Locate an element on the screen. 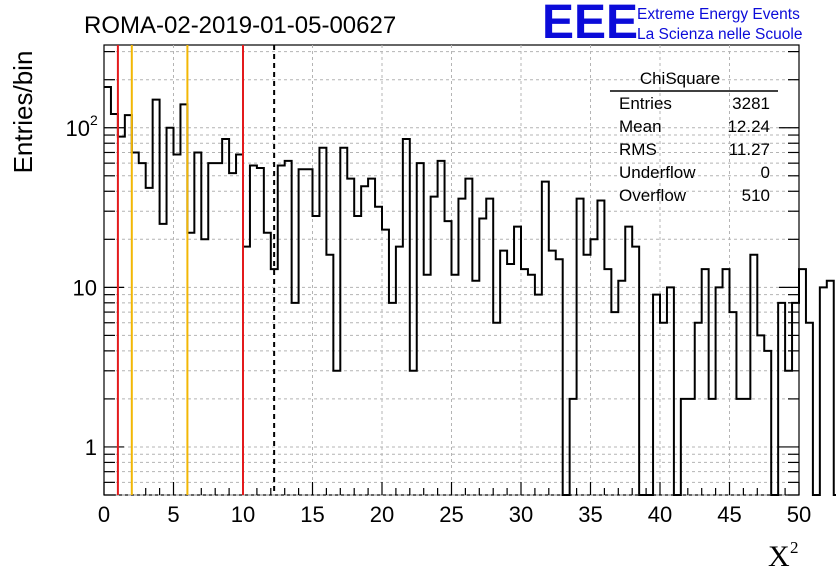  stats-label: Mean is located at coordinates (640, 126).